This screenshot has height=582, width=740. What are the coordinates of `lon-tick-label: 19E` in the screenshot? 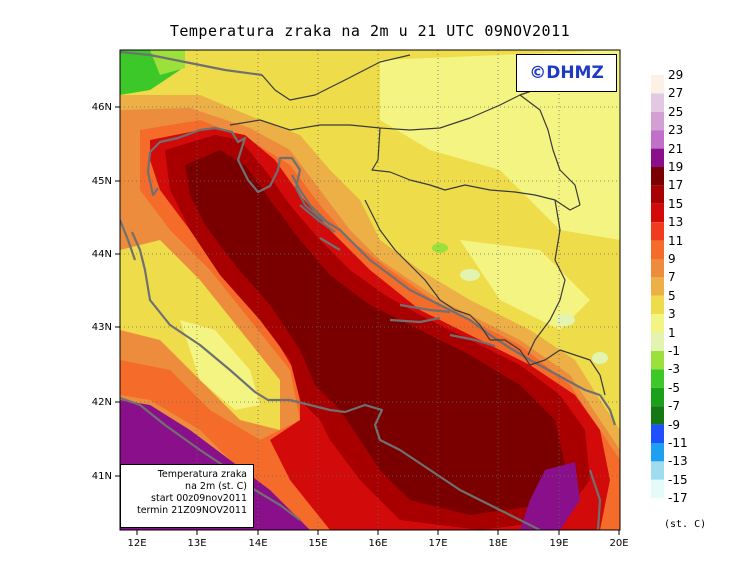 It's located at (558, 543).